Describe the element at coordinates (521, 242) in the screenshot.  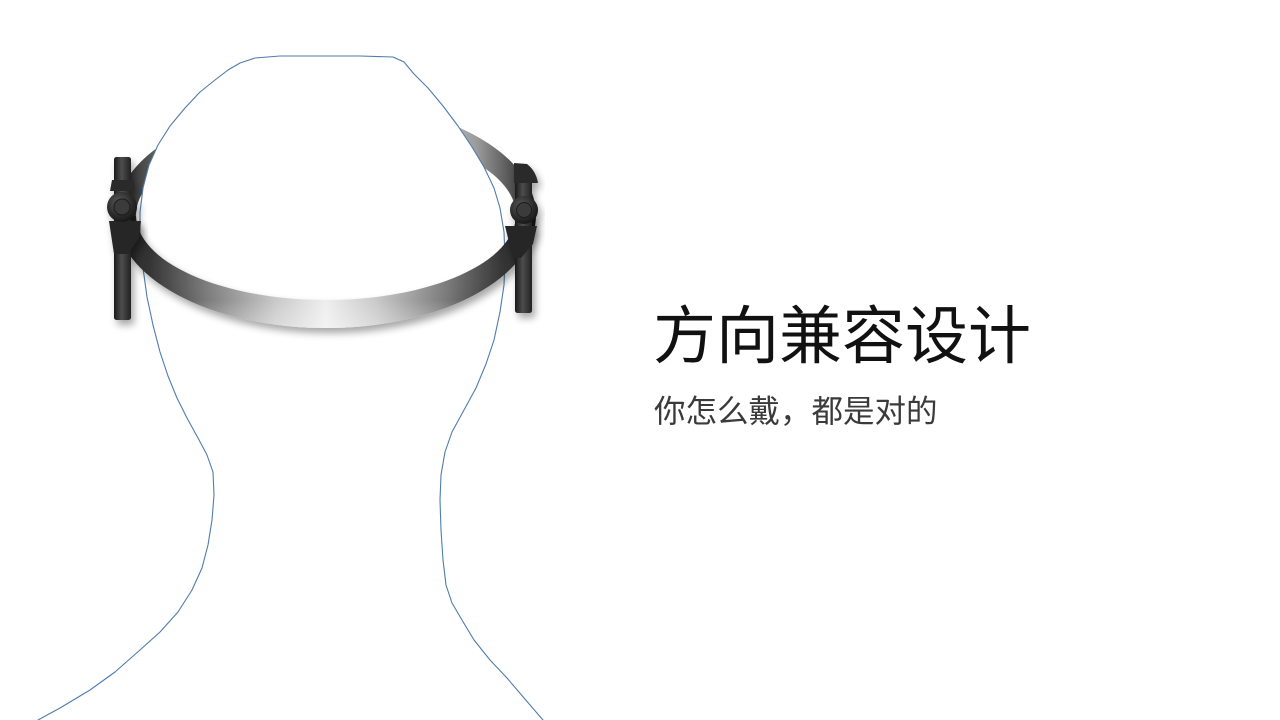
I see `right-earpiece-mount` at that location.